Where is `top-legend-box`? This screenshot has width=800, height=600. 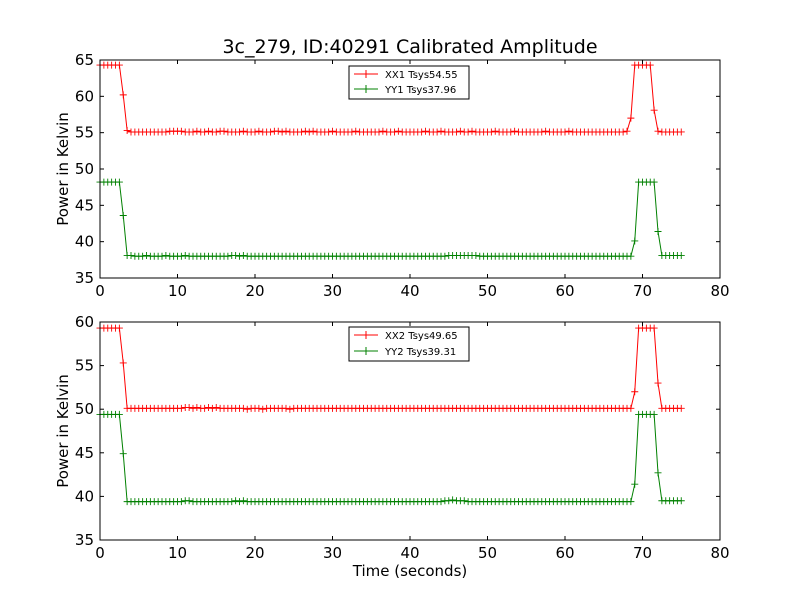
top-legend-box is located at coordinates (409, 82).